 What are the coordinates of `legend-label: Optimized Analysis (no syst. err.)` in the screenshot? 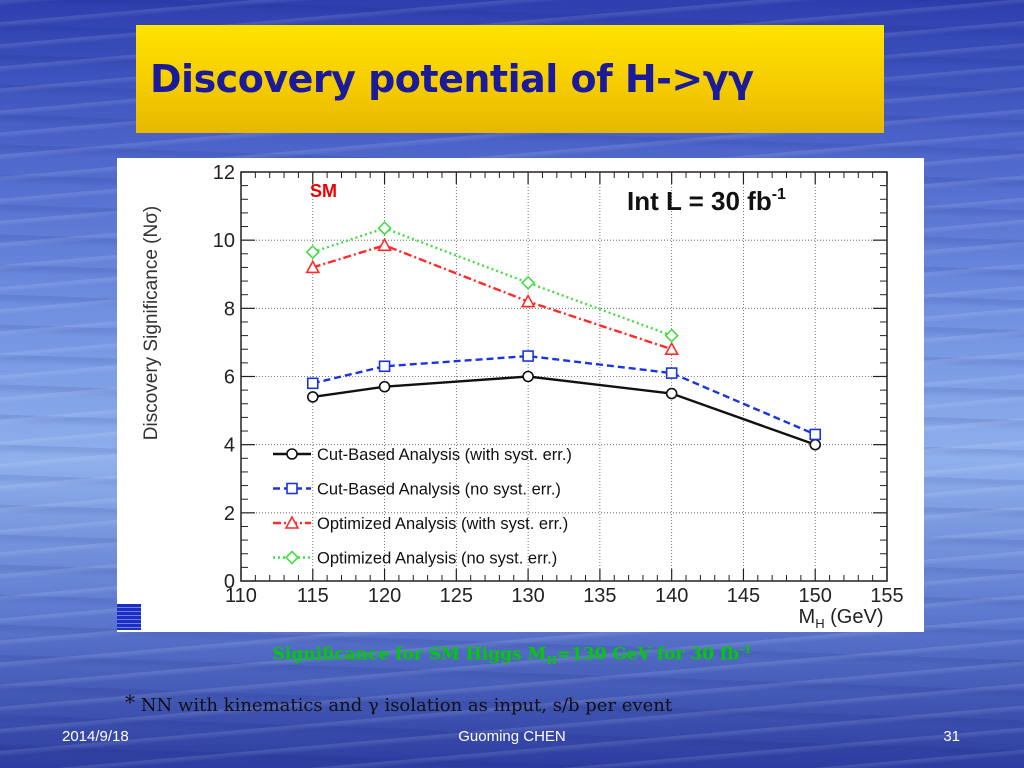 It's located at (437, 559).